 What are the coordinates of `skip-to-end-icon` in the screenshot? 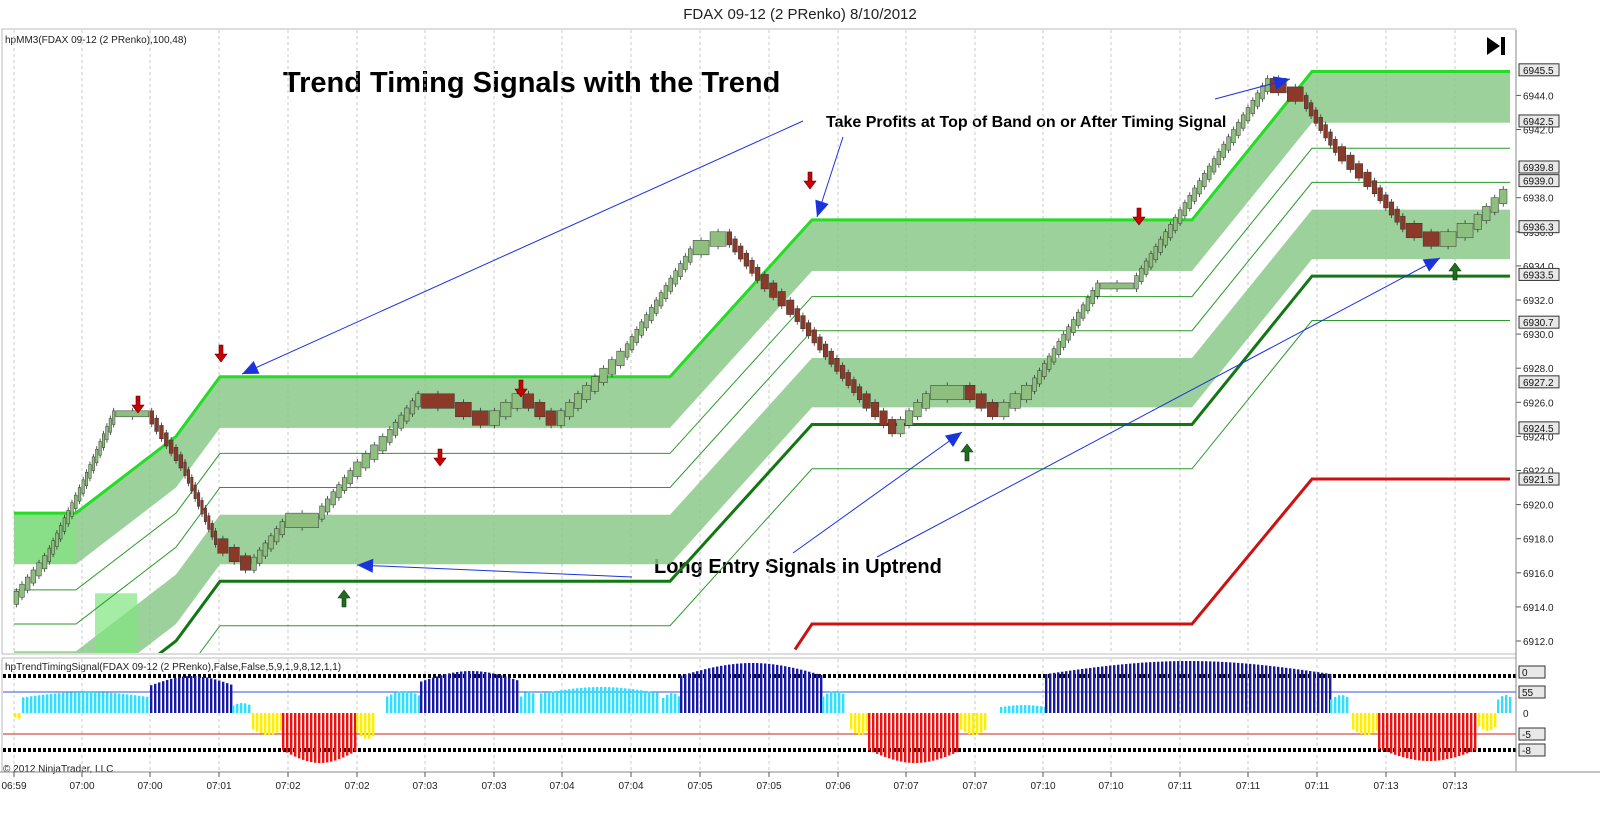 It's located at (1496, 46).